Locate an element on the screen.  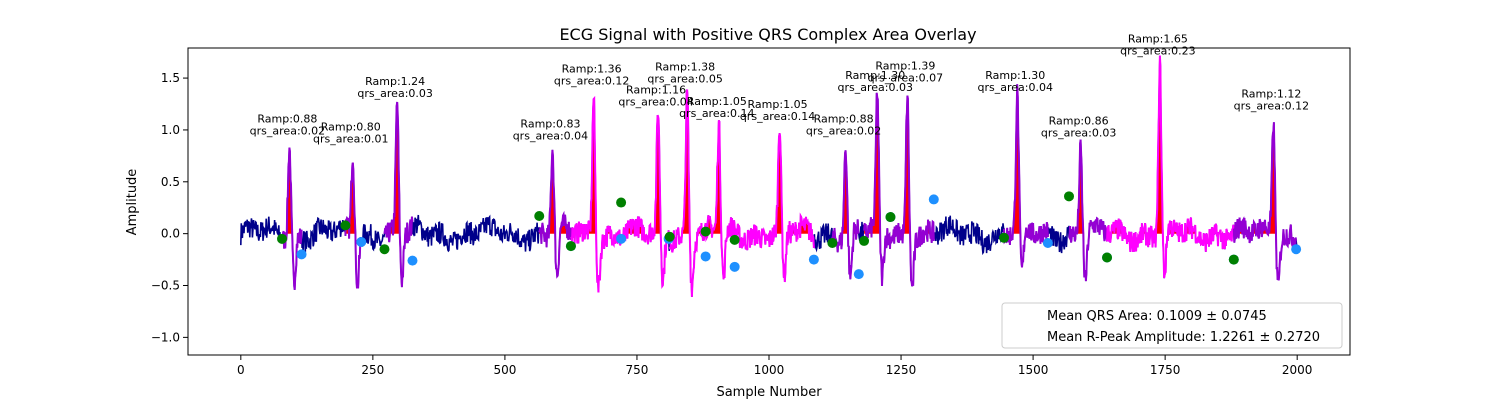
x-tick-label-4: 1000 is located at coordinates (769, 370).